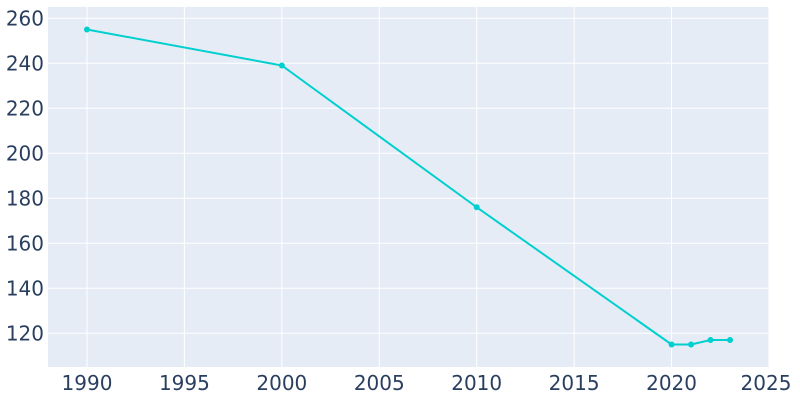 The width and height of the screenshot is (800, 404). Describe the element at coordinates (25, 108) in the screenshot. I see `y-tick-label: 220` at that location.